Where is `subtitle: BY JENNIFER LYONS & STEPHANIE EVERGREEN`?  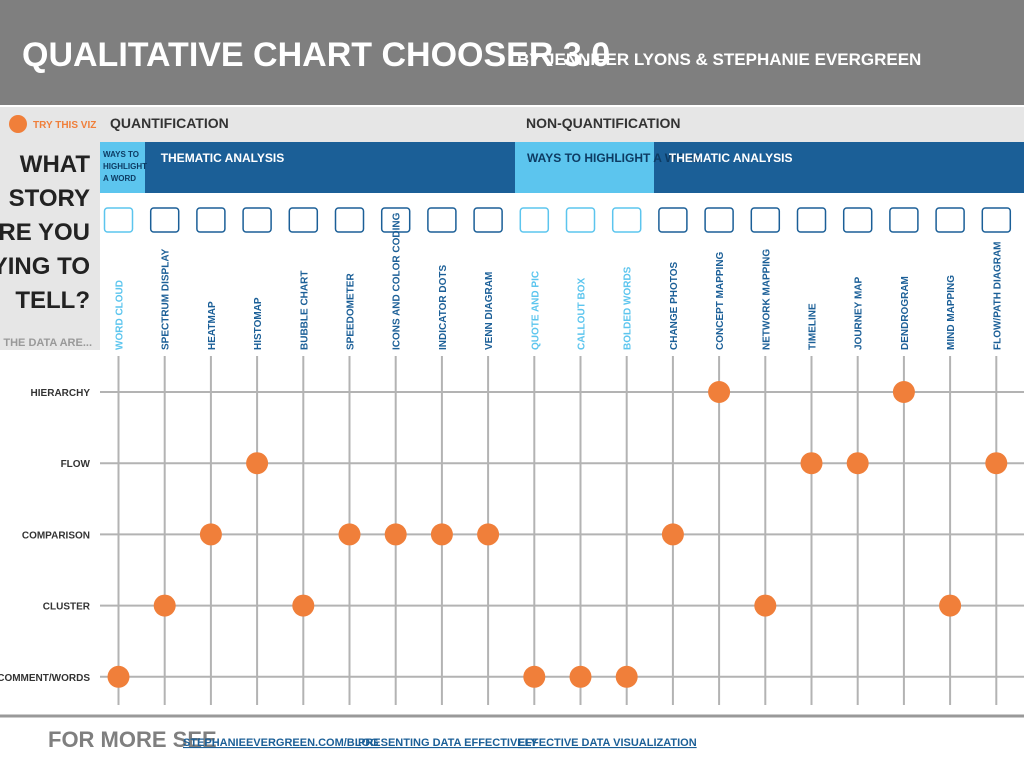
subtitle: BY JENNIFER LYONS & STEPHANIE EVERGREEN is located at coordinates (719, 59).